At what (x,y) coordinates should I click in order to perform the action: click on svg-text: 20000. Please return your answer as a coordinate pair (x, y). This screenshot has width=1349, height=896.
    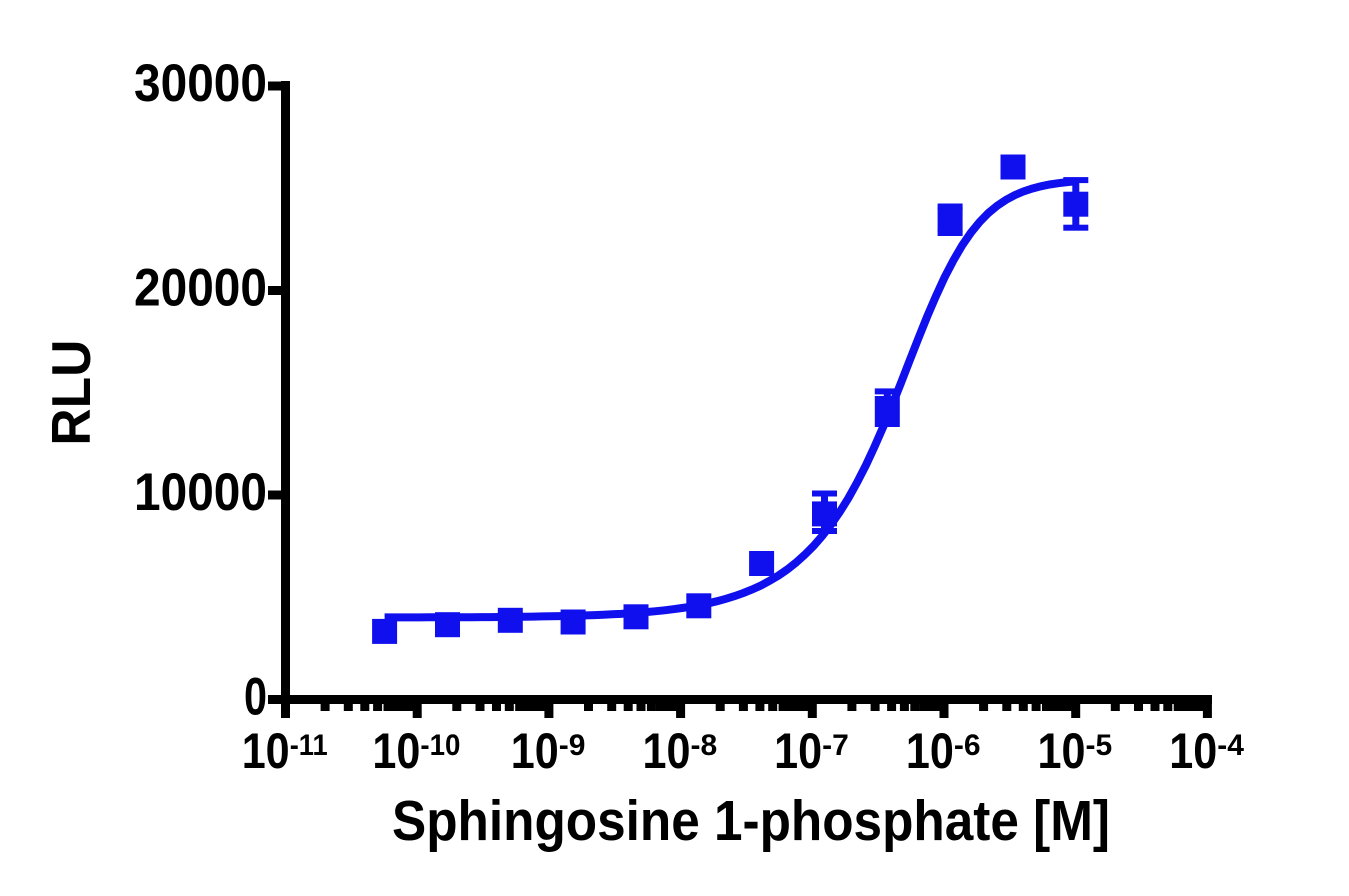
    Looking at the image, I should click on (200, 288).